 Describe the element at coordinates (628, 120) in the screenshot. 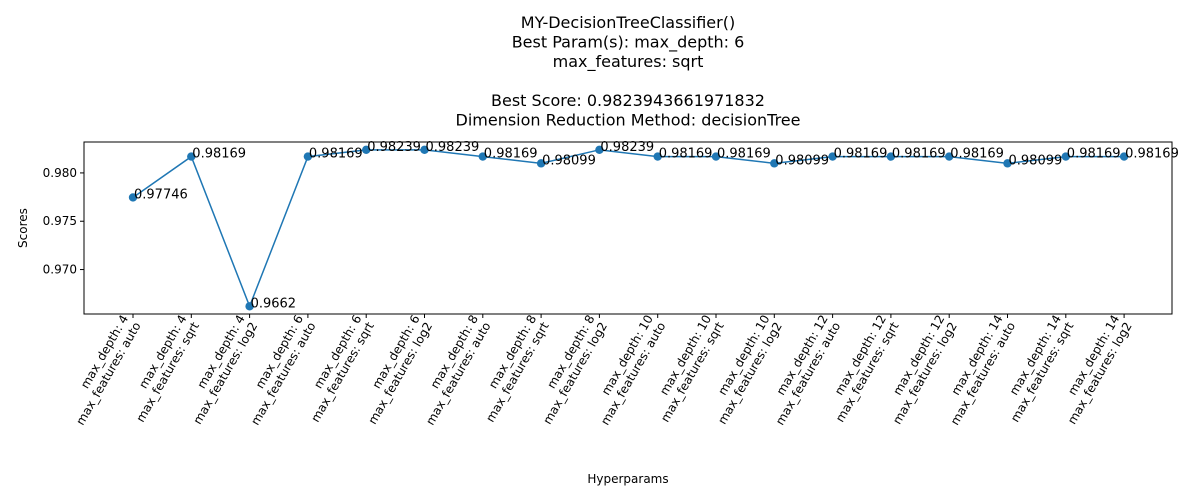

I see `title-line-5: Dimension Reduction Method: decisionTree` at that location.